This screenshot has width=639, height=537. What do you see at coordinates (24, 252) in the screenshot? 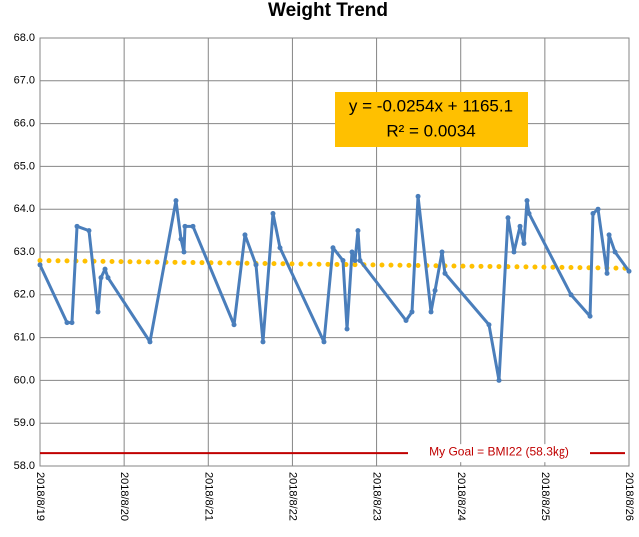
I see `y-tick-label: 63.0` at bounding box center [24, 252].